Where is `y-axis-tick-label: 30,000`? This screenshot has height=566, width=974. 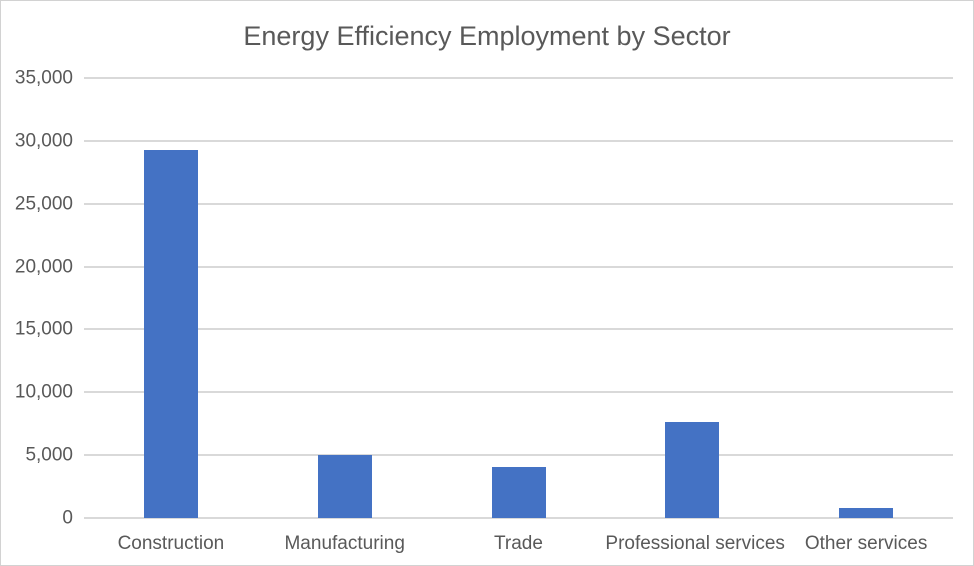 y-axis-tick-label: 30,000 is located at coordinates (43, 141).